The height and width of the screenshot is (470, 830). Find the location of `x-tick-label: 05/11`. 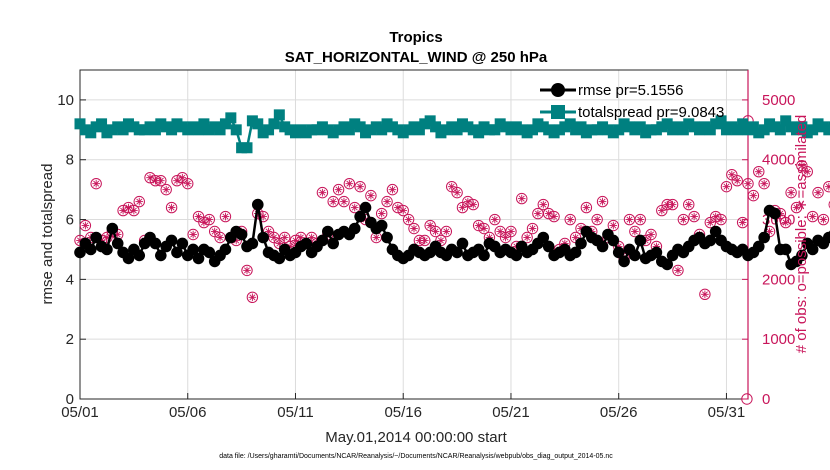

x-tick-label: 05/11 is located at coordinates (295, 412).